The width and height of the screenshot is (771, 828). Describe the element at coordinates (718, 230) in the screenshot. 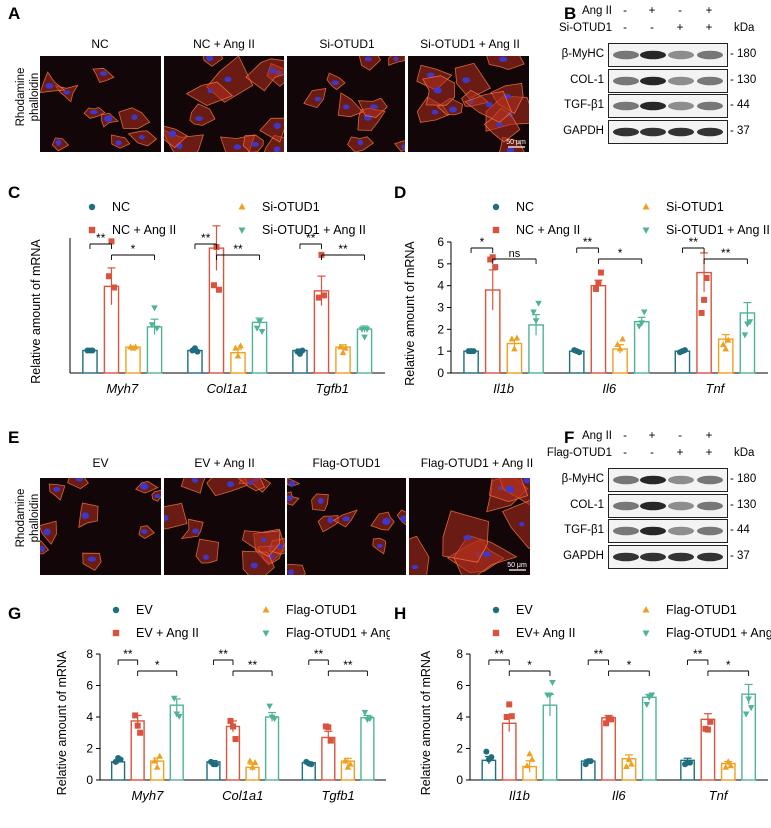

I see `legend-label: Si-OTUD1 + Ang II` at that location.